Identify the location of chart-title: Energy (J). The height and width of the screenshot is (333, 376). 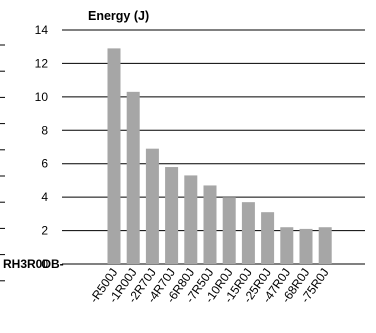
(118, 16).